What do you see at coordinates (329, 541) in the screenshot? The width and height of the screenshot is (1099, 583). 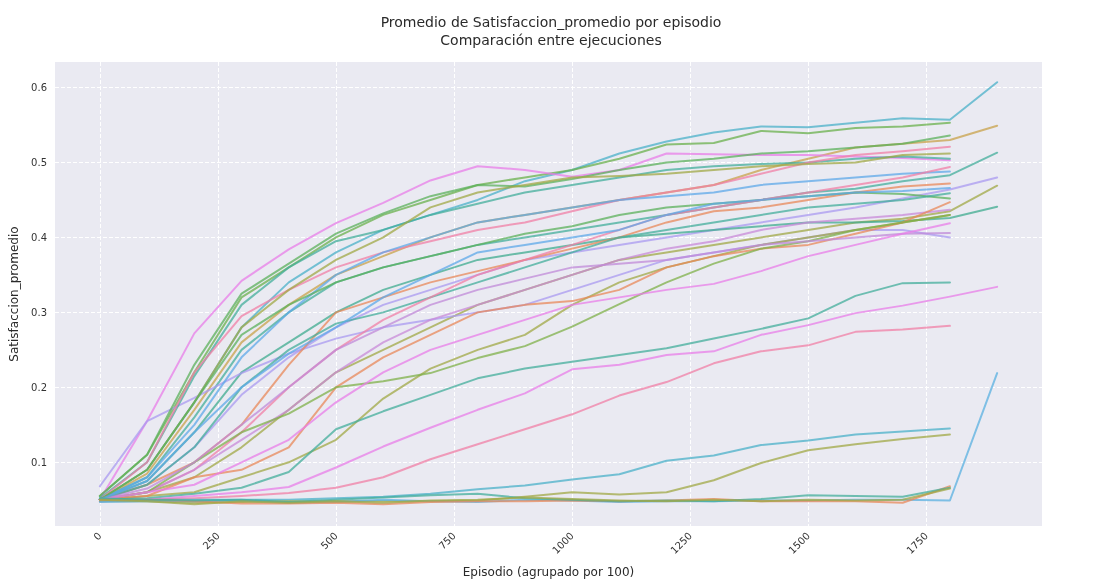 I see `x-tick-label: 500` at bounding box center [329, 541].